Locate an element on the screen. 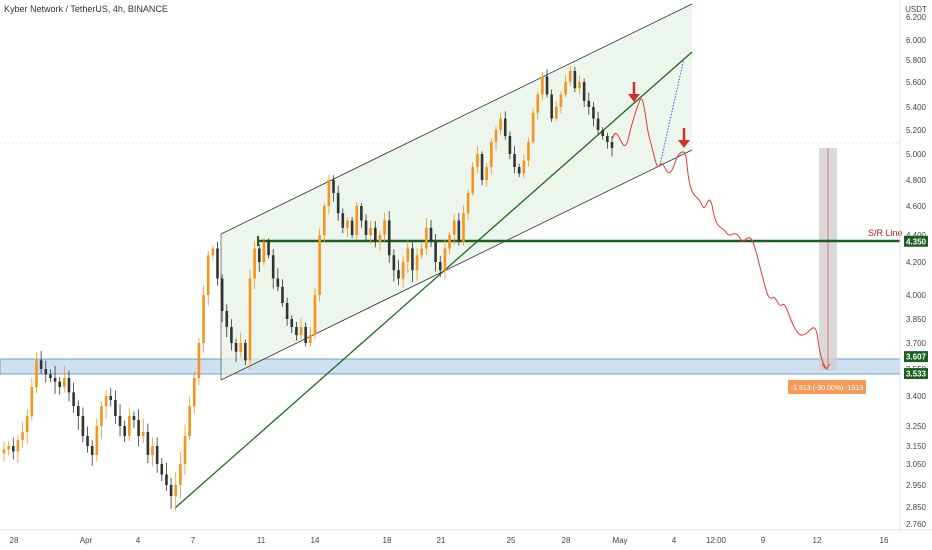 This screenshot has height=550, width=932. x-tick-label: 16 is located at coordinates (884, 540).